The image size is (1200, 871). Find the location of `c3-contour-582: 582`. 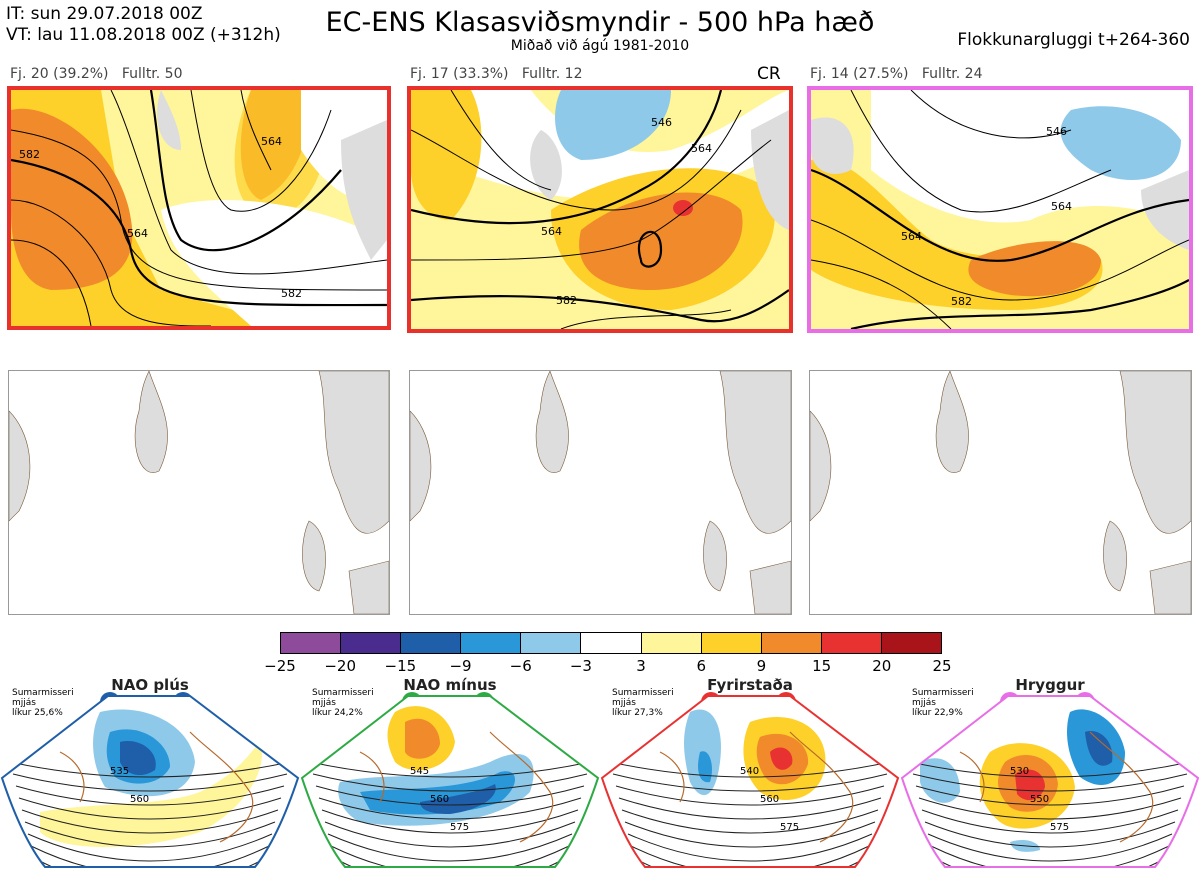

c3-contour-582: 582 is located at coordinates (961, 301).